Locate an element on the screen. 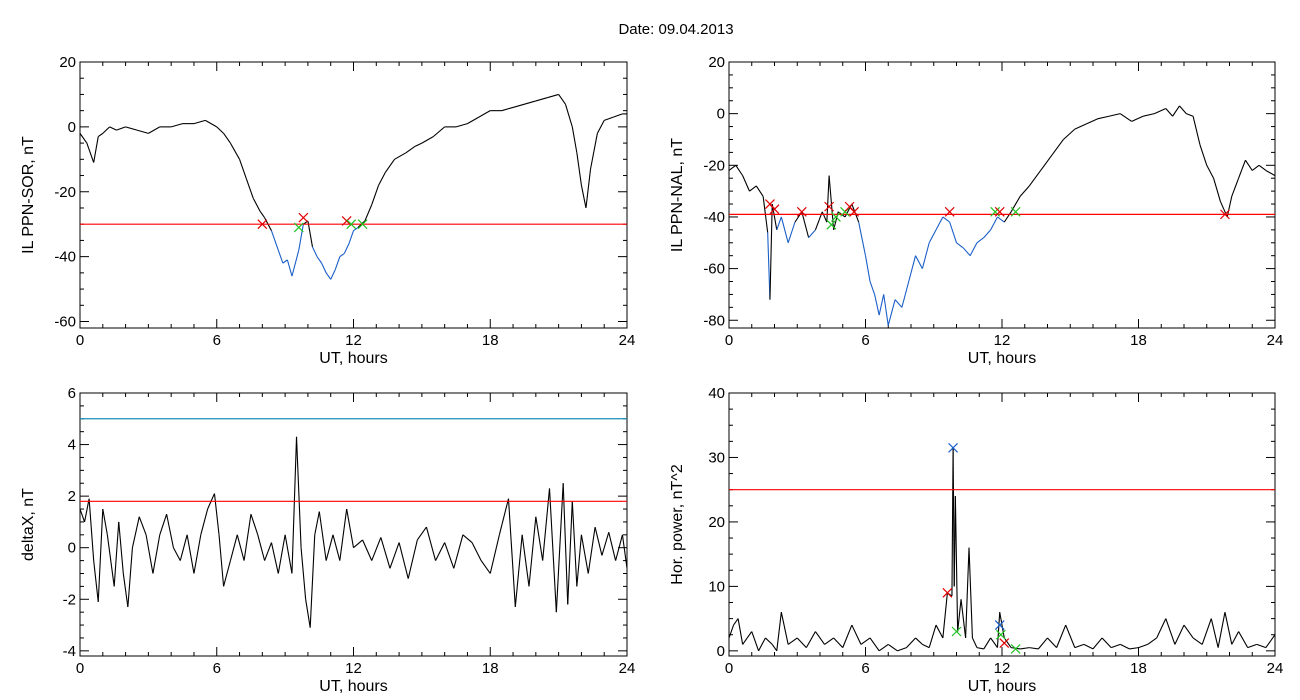 The width and height of the screenshot is (1300, 700). x-tick-label: 6 is located at coordinates (217, 668).